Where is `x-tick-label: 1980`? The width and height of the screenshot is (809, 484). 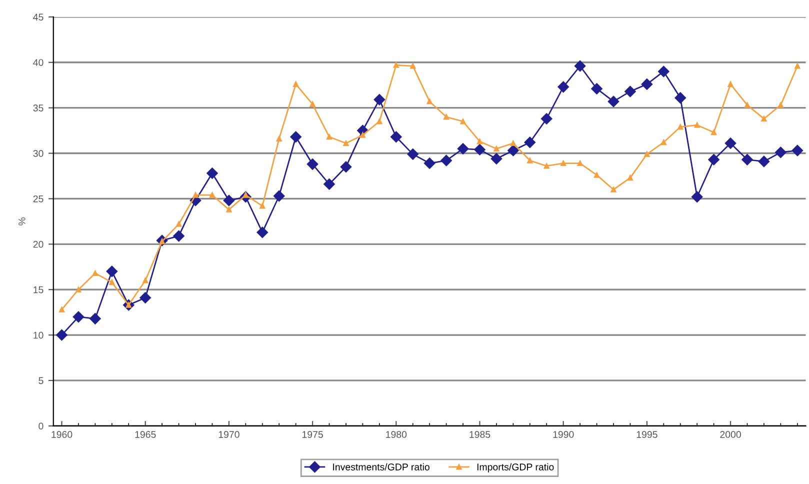 x-tick-label: 1980 is located at coordinates (396, 434).